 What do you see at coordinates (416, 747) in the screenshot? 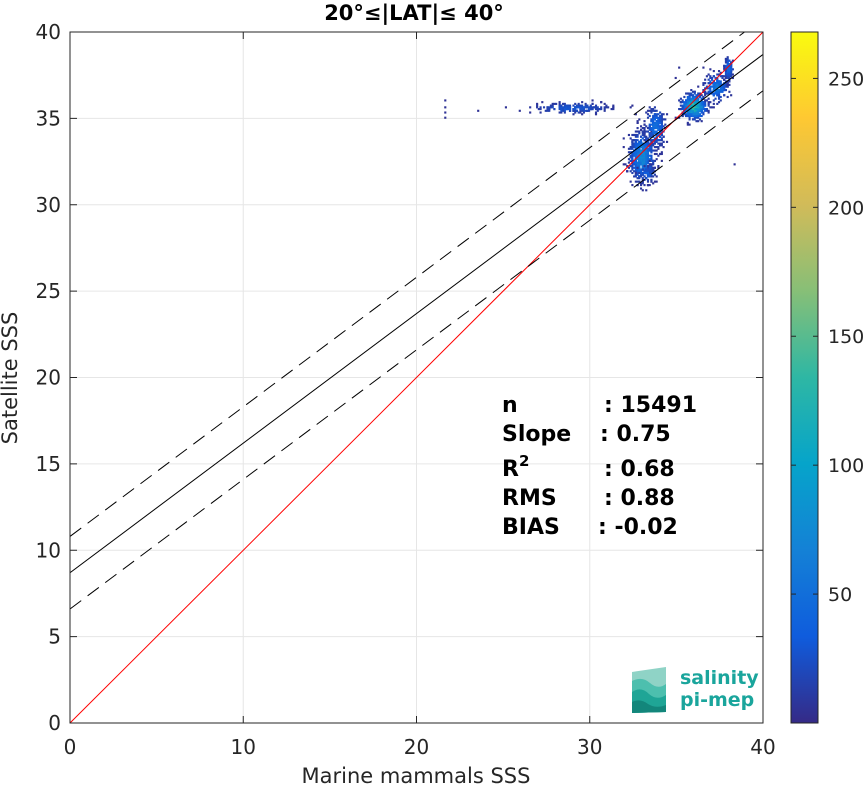
I see `x-tick-label: 20` at bounding box center [416, 747].